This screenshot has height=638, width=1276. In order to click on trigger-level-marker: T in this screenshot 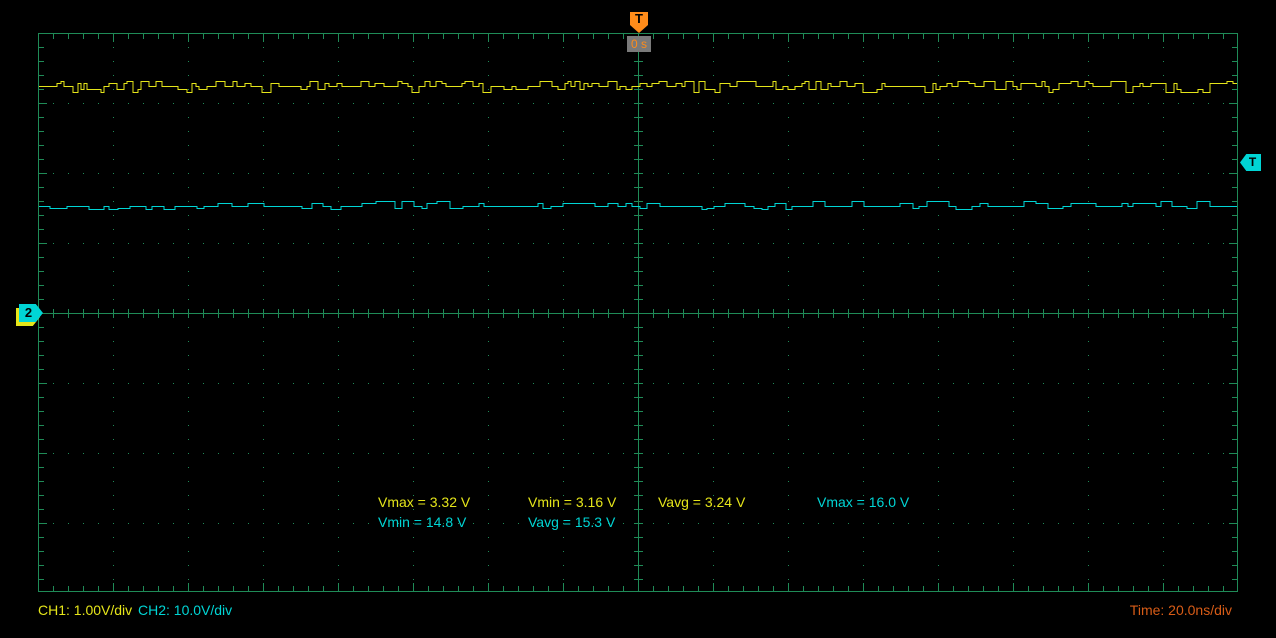, I will do `click(1250, 162)`.